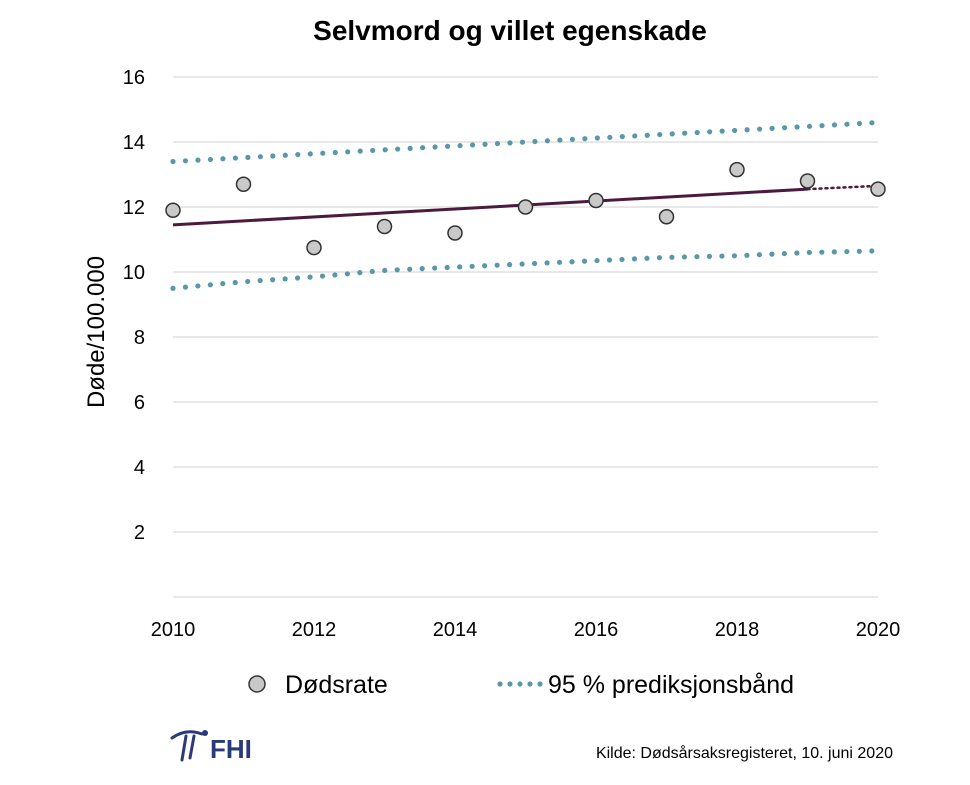 This screenshot has width=970, height=785. I want to click on x-tick-label: 2020, so click(878, 630).